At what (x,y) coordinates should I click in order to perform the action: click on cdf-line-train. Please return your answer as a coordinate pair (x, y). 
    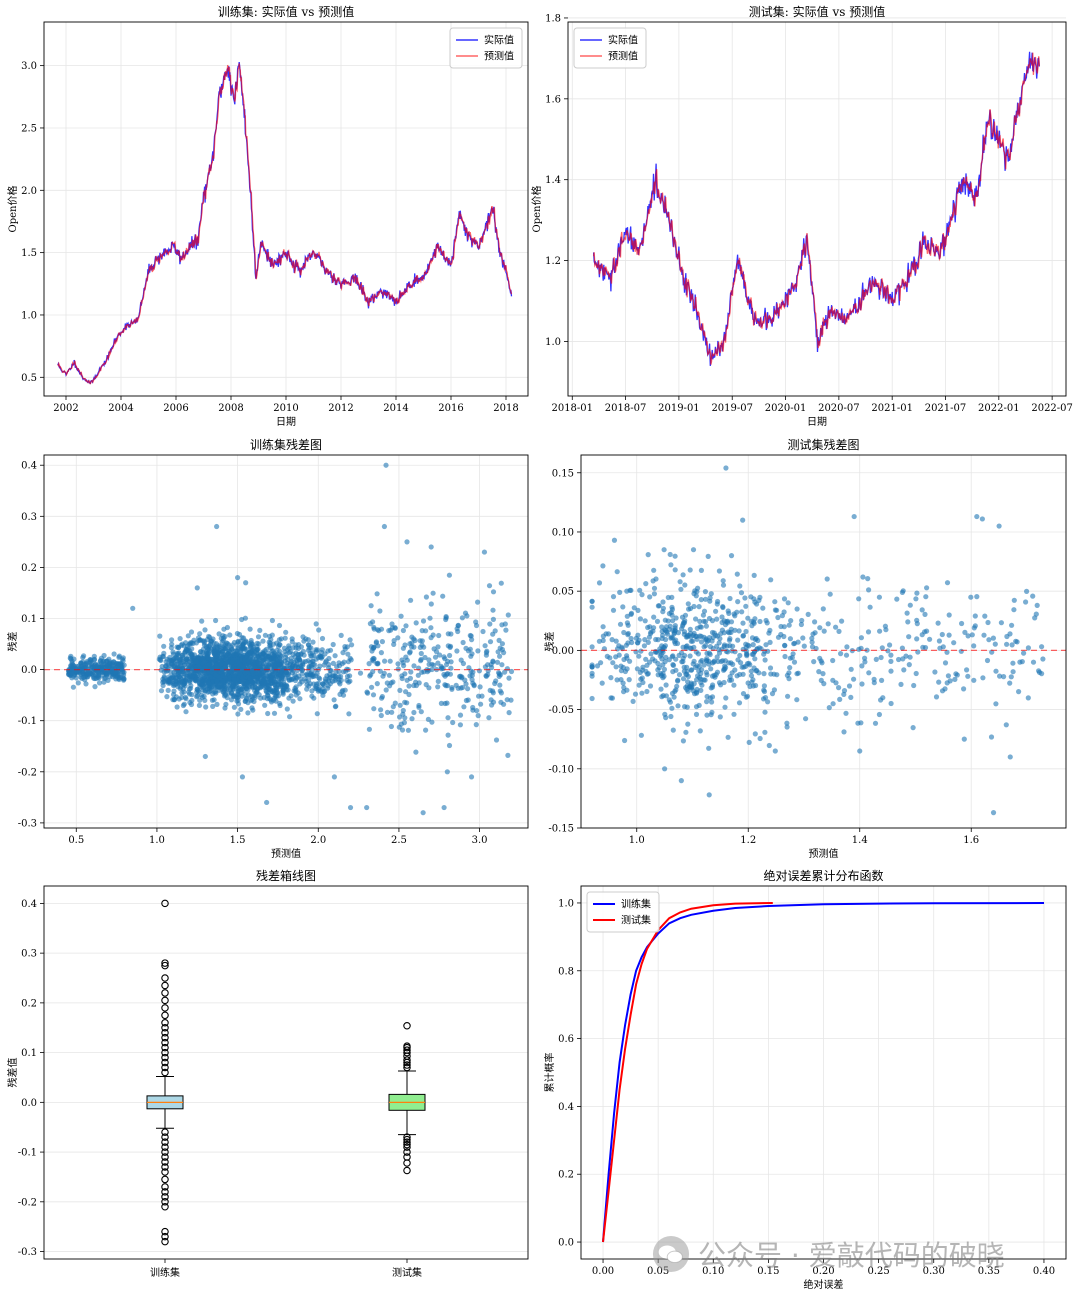
    Looking at the image, I should click on (823, 1072).